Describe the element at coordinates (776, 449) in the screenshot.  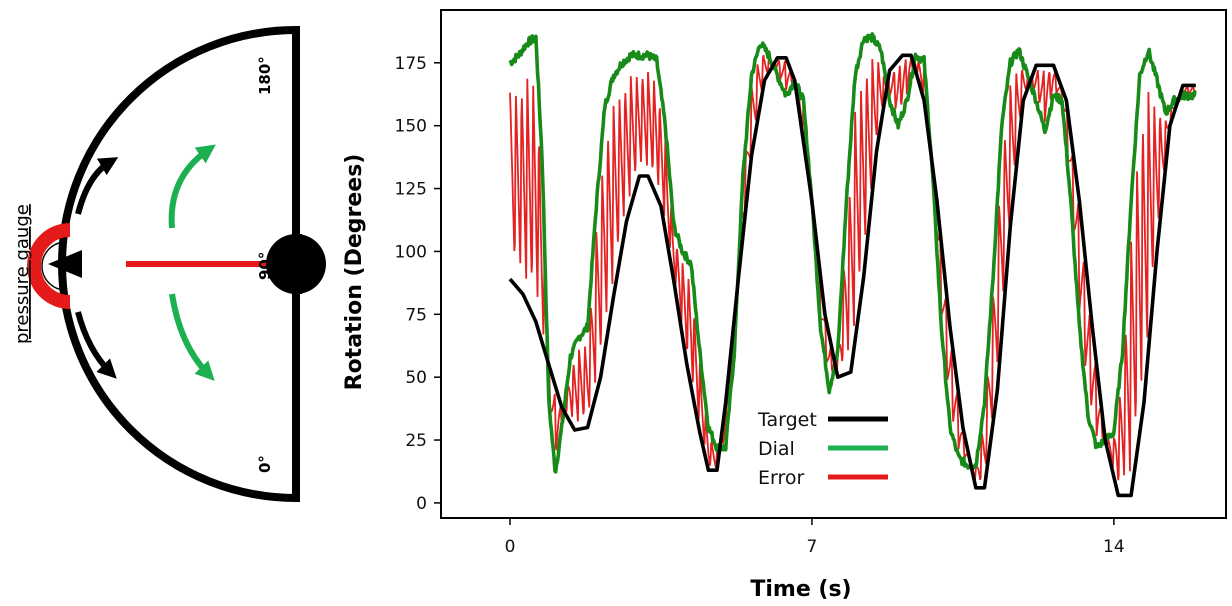
I see `legend-label-dial: Dial` at that location.